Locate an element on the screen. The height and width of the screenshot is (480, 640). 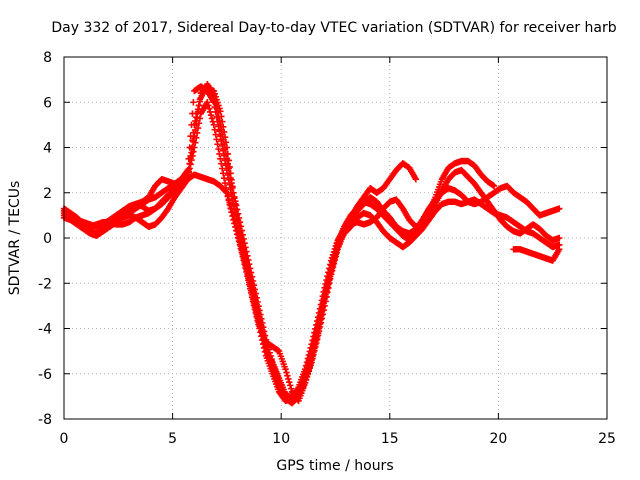
x-tick-label: 25 is located at coordinates (607, 439).